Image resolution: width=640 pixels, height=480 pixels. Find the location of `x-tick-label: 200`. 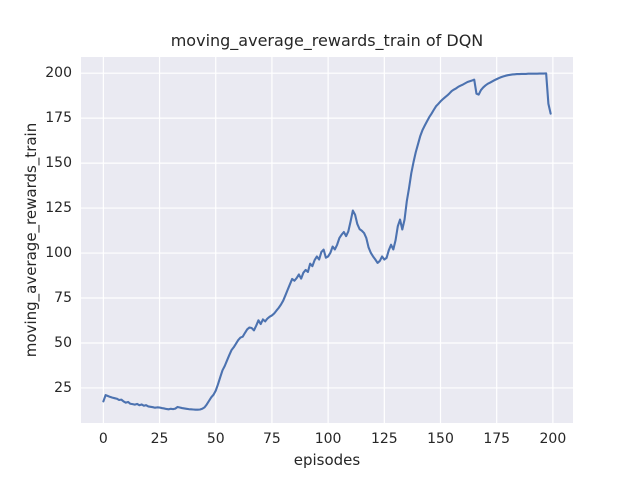

x-tick-label: 200 is located at coordinates (553, 439).